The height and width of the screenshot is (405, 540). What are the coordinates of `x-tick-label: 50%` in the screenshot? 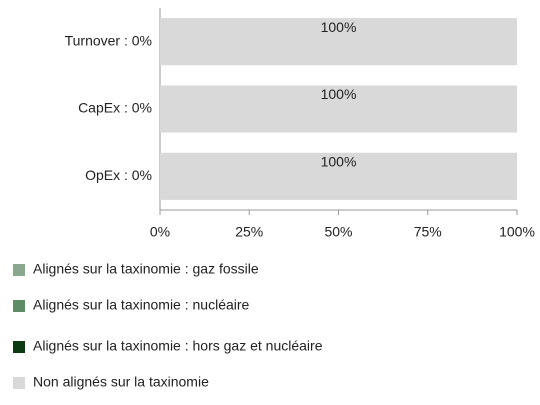 It's located at (338, 232).